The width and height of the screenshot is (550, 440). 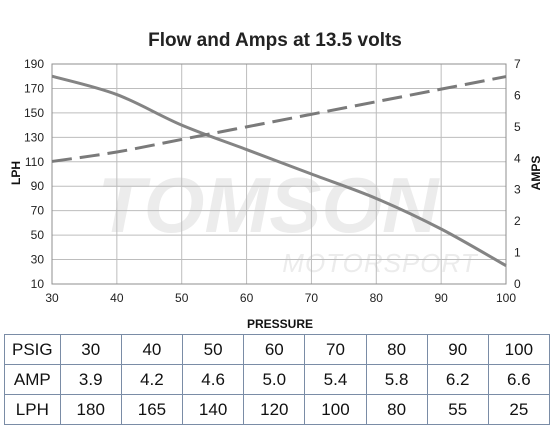 I want to click on x-tick-label: 80, so click(x=377, y=298).